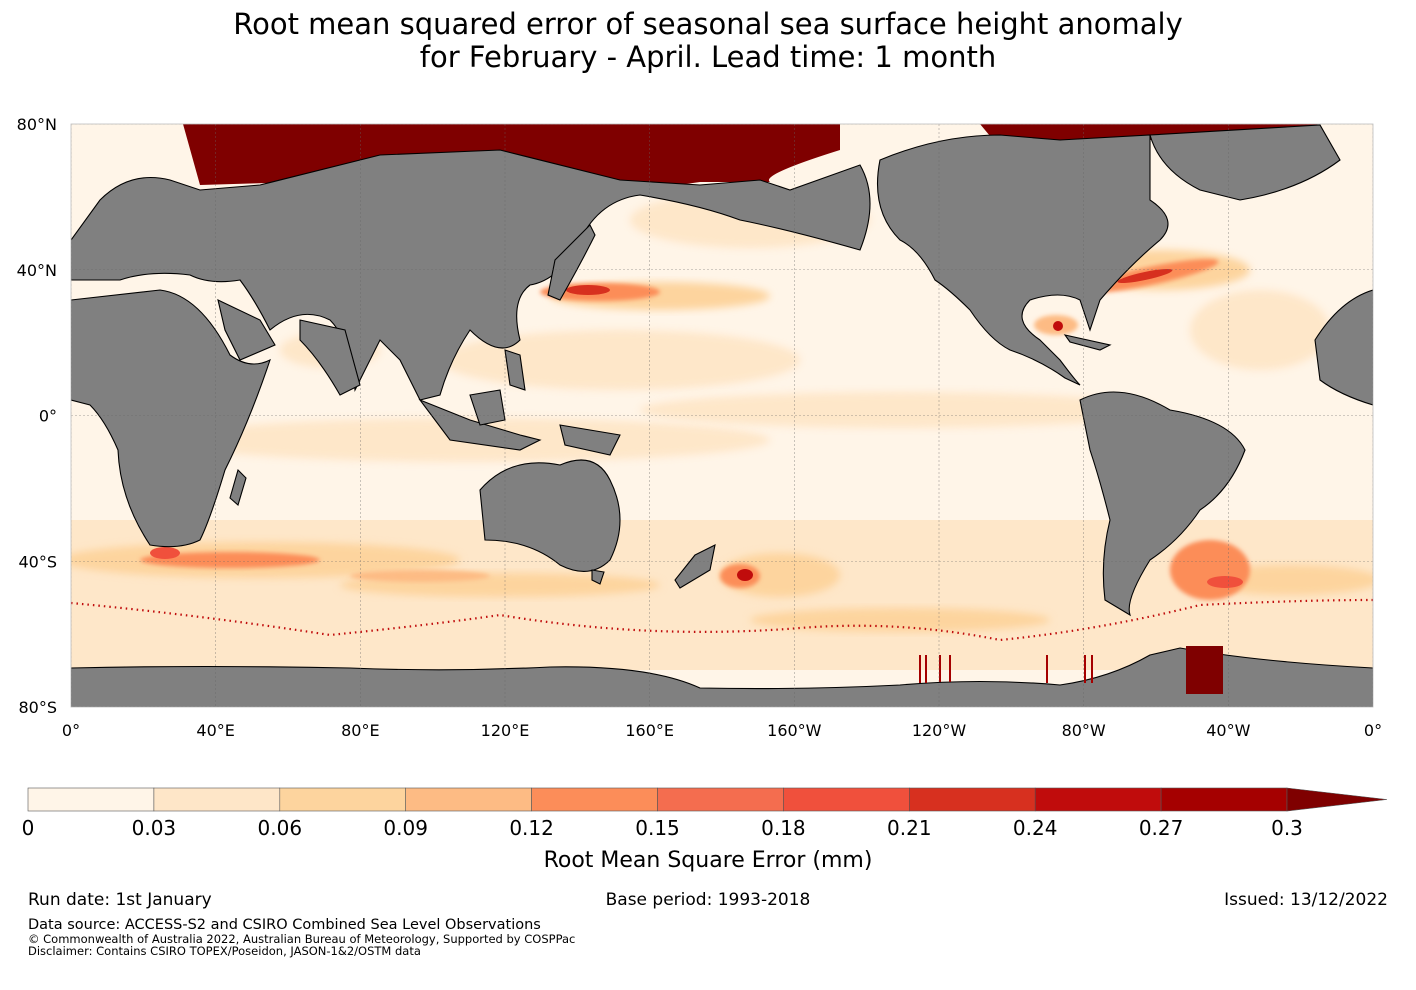 The width and height of the screenshot is (1416, 990). I want to click on land-africa, so click(171, 418).